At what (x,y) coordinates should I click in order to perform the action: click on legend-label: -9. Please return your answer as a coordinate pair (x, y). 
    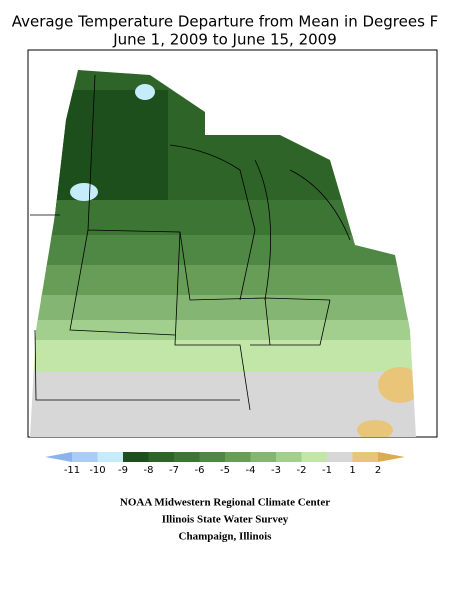
    Looking at the image, I should click on (123, 470).